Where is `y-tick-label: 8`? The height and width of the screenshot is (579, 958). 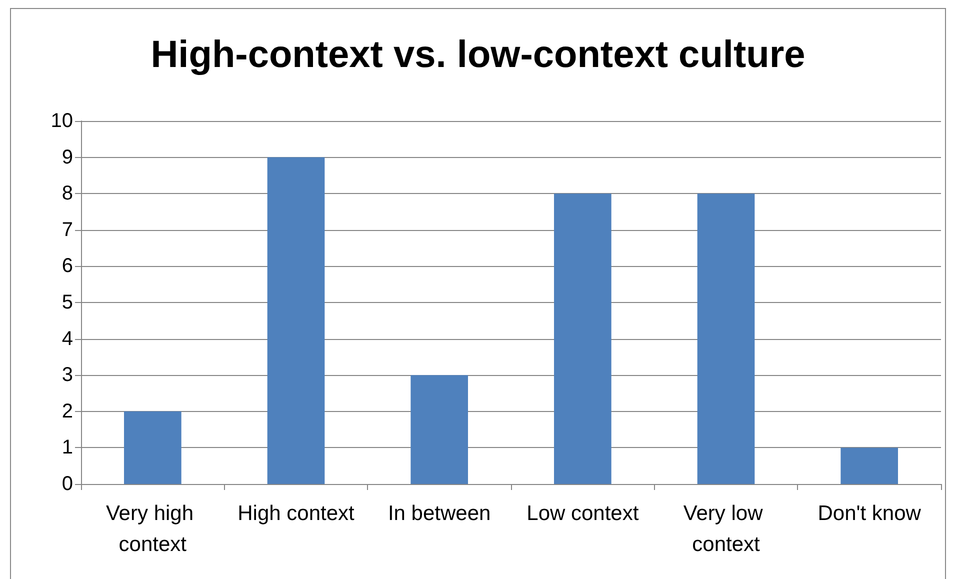
y-tick-label: 8 is located at coordinates (67, 193).